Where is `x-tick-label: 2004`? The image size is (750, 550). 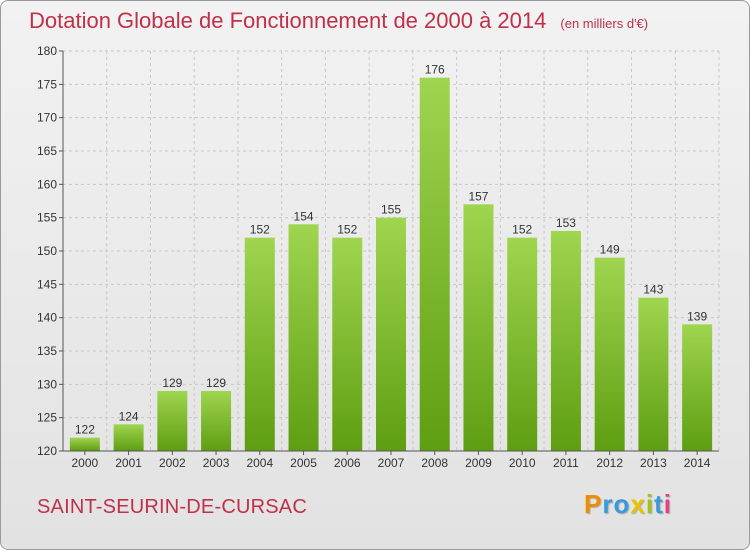 x-tick-label: 2004 is located at coordinates (259, 463).